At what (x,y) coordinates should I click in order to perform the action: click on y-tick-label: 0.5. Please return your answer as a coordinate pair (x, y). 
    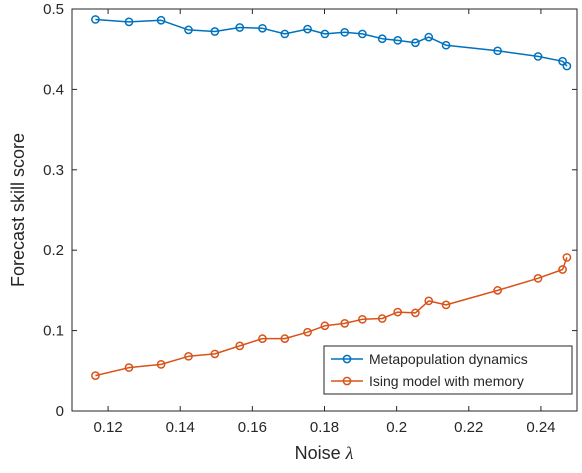
    Looking at the image, I should click on (53, 9).